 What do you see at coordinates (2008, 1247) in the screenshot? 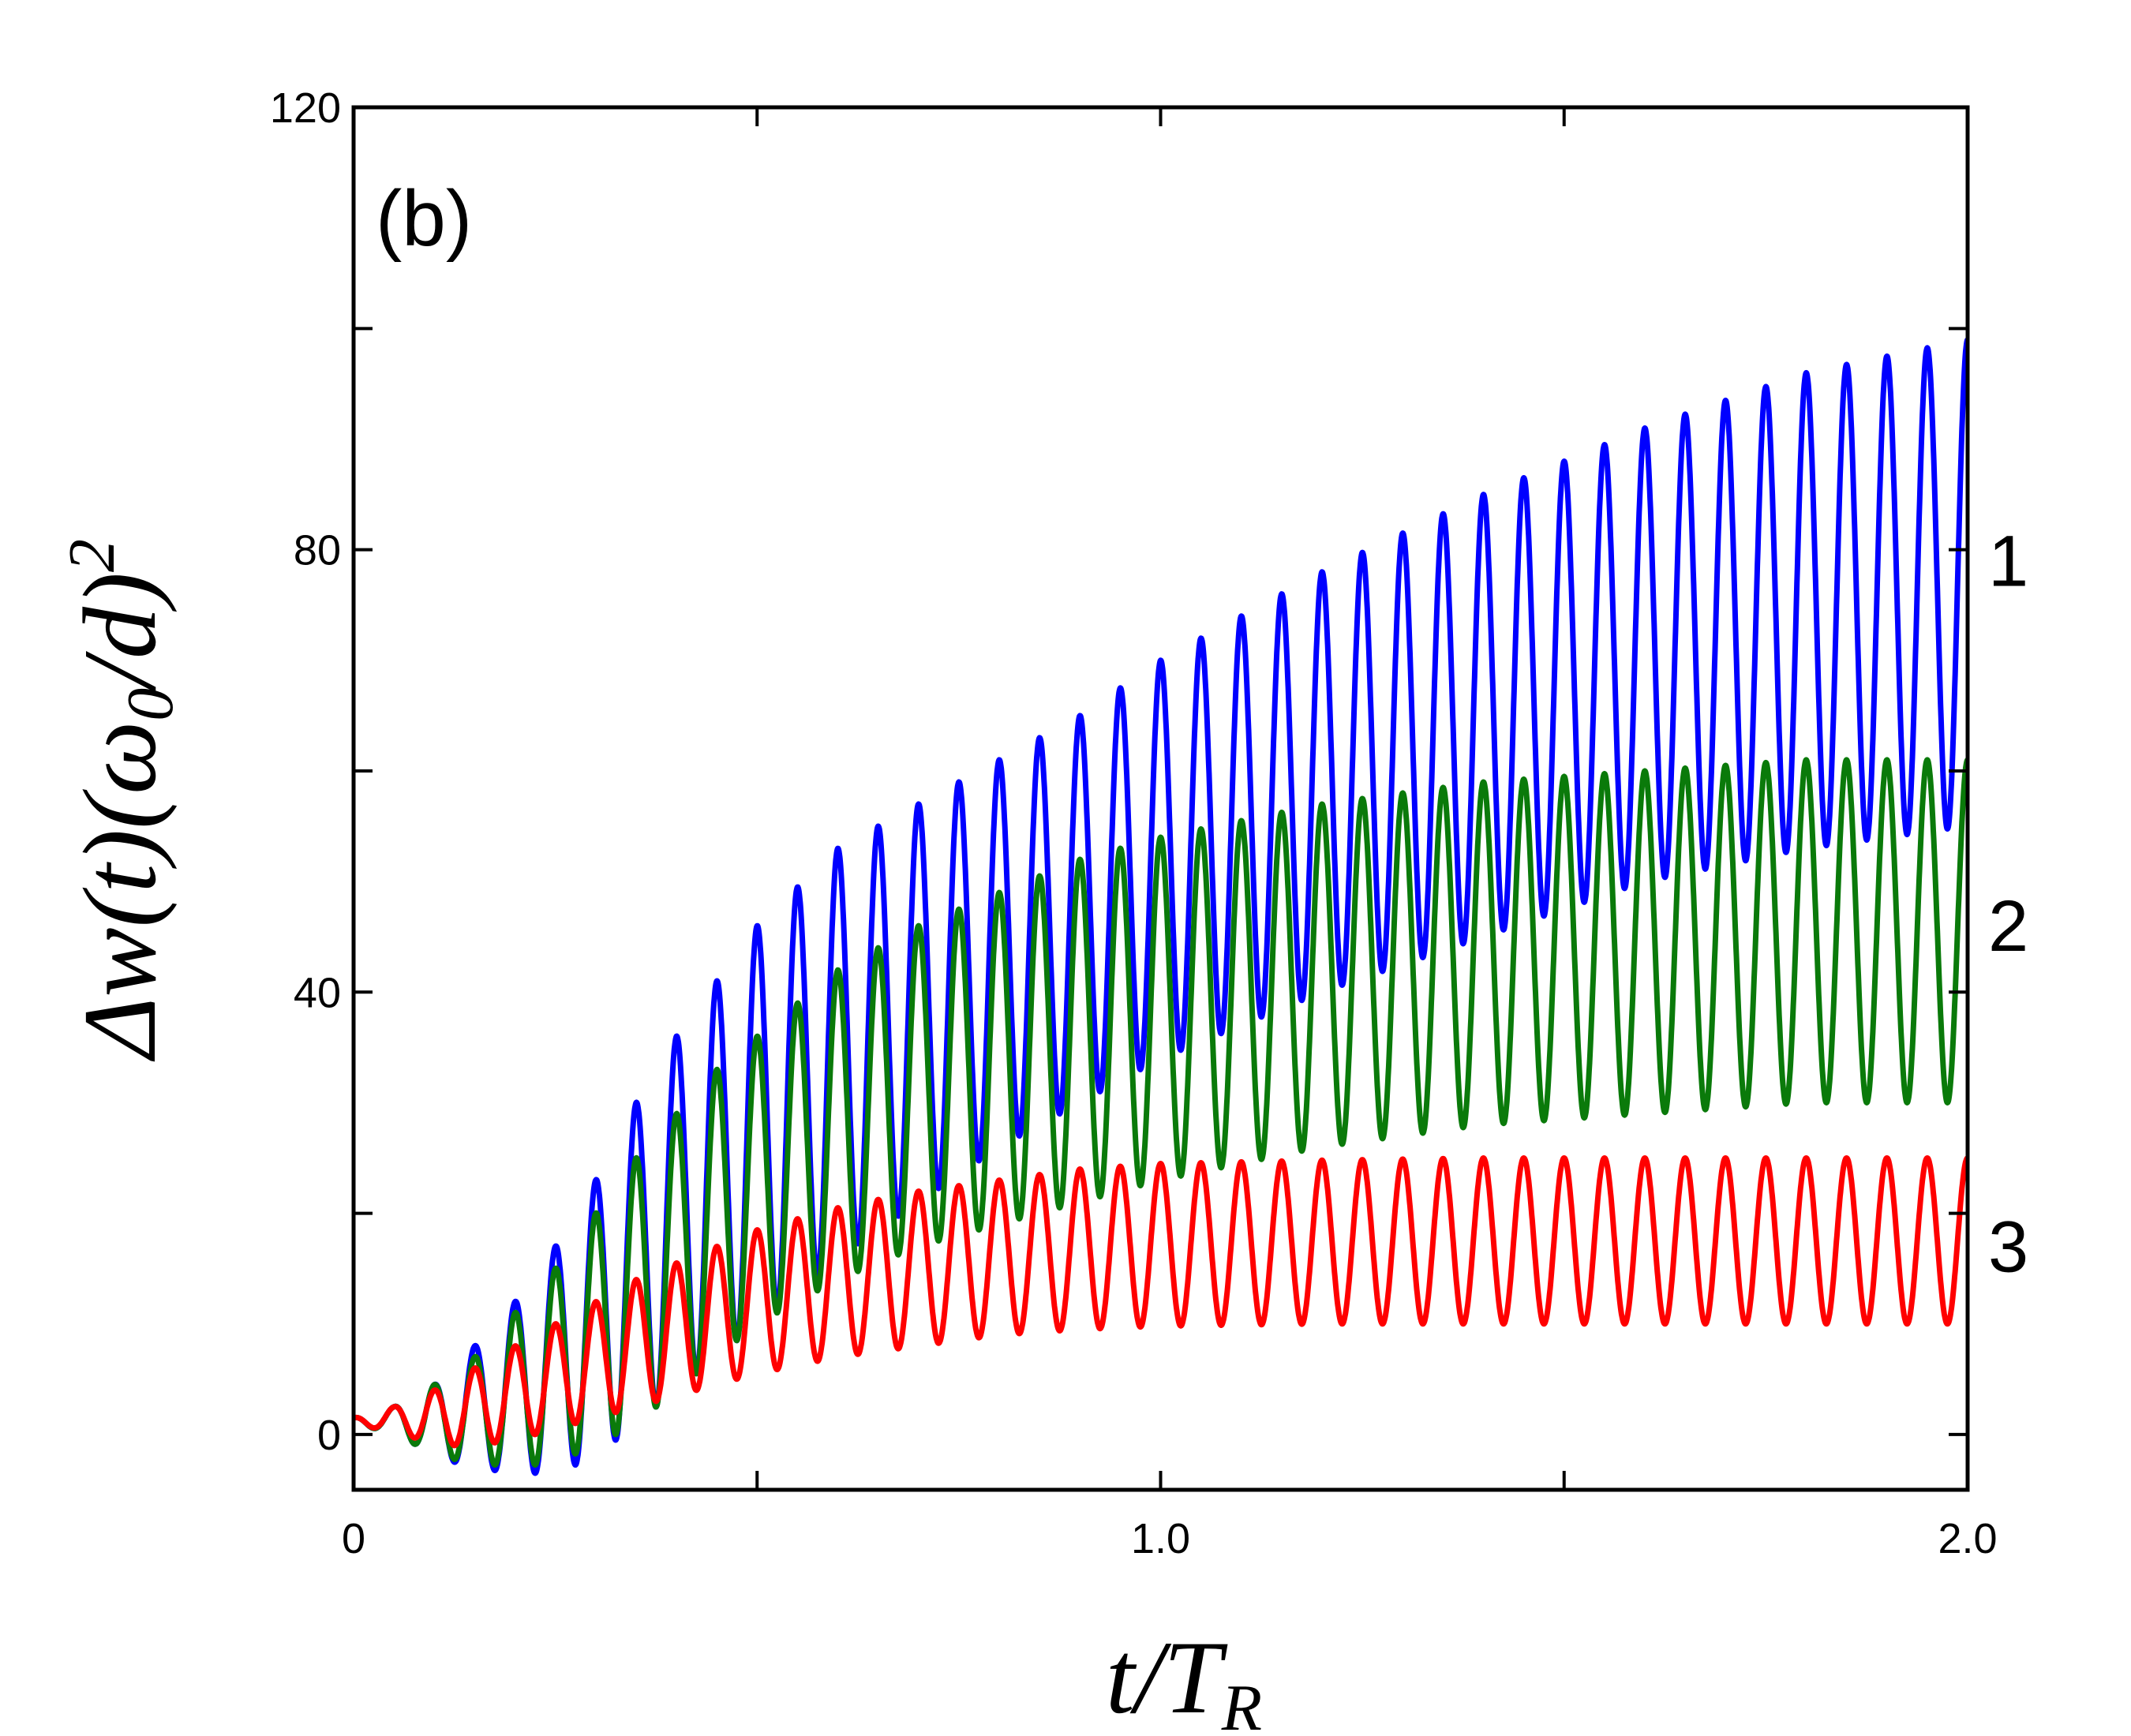
I see `curve-label-3: 3` at bounding box center [2008, 1247].